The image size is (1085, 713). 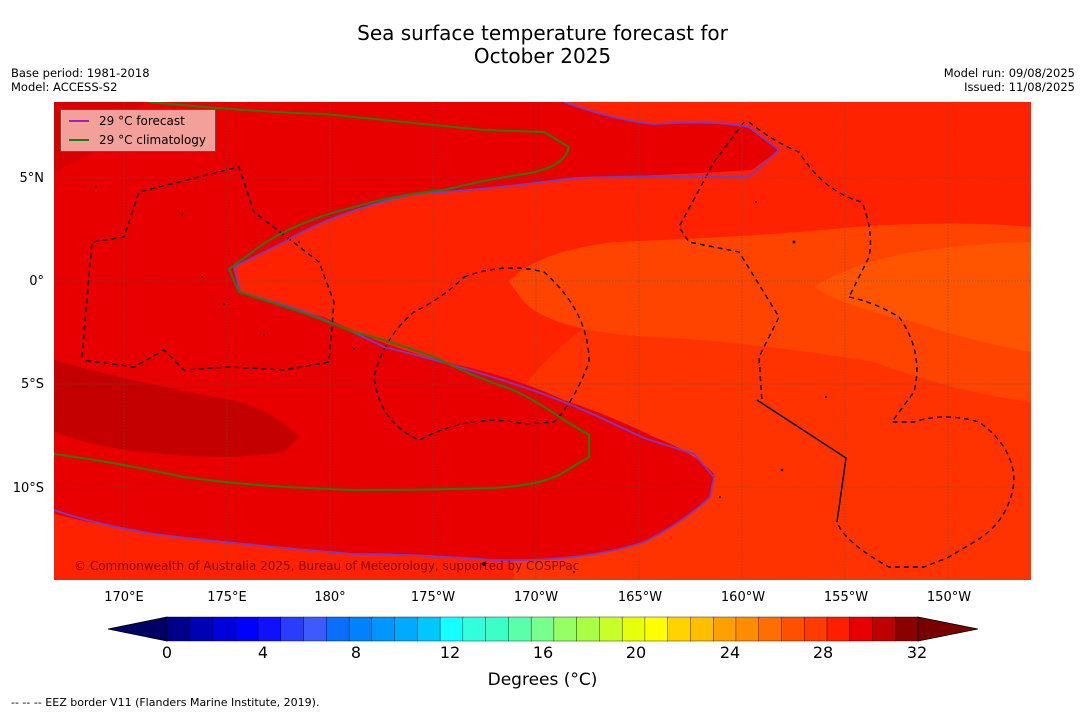 What do you see at coordinates (36, 281) in the screenshot?
I see `lat-label-0: 0°` at bounding box center [36, 281].